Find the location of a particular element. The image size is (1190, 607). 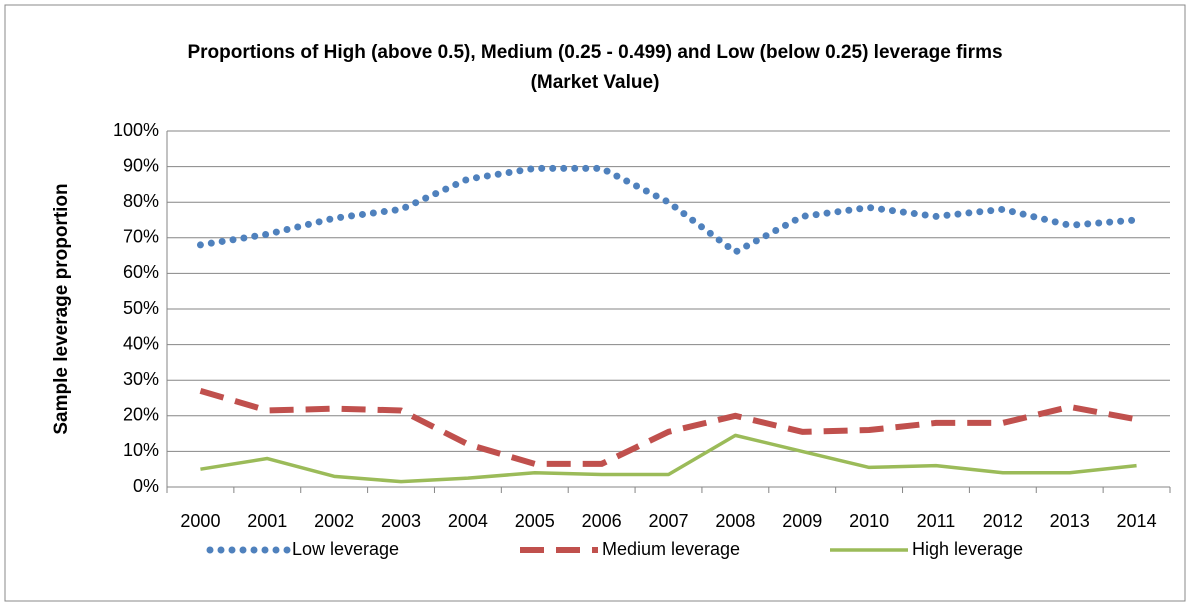

y-tick-label: 100% is located at coordinates (136, 130).